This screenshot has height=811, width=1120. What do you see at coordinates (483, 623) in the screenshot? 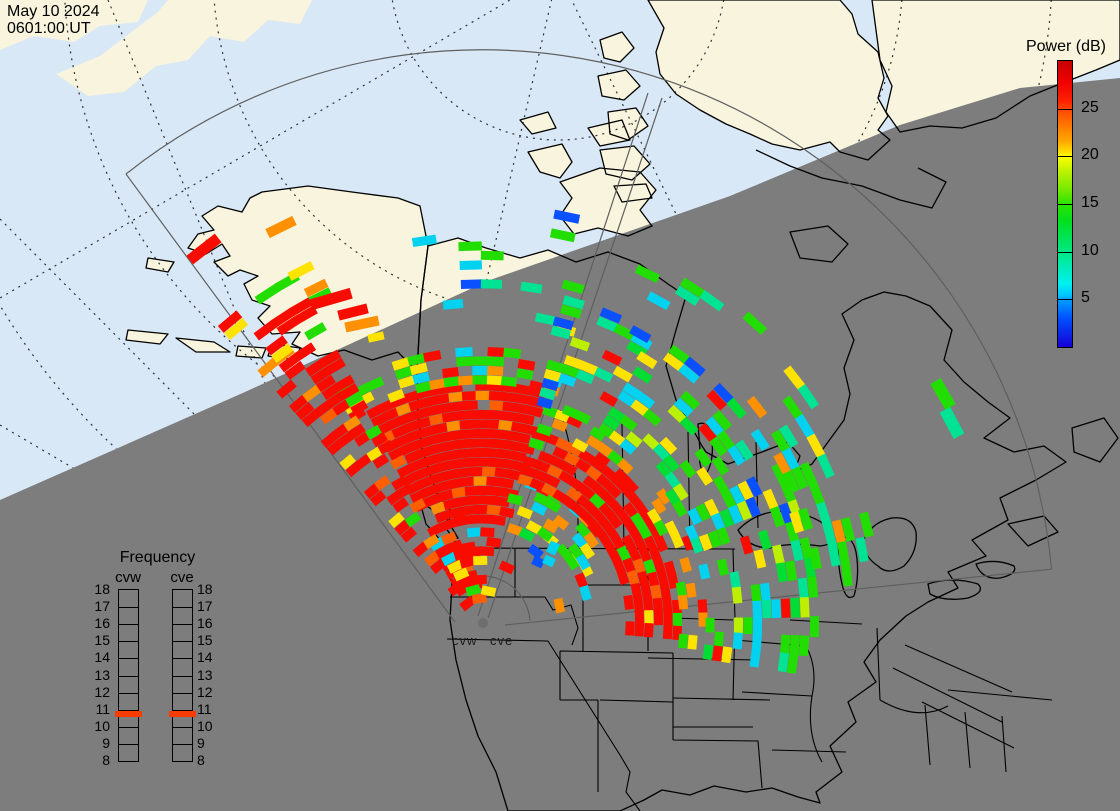
I see `radar-site-dot` at bounding box center [483, 623].